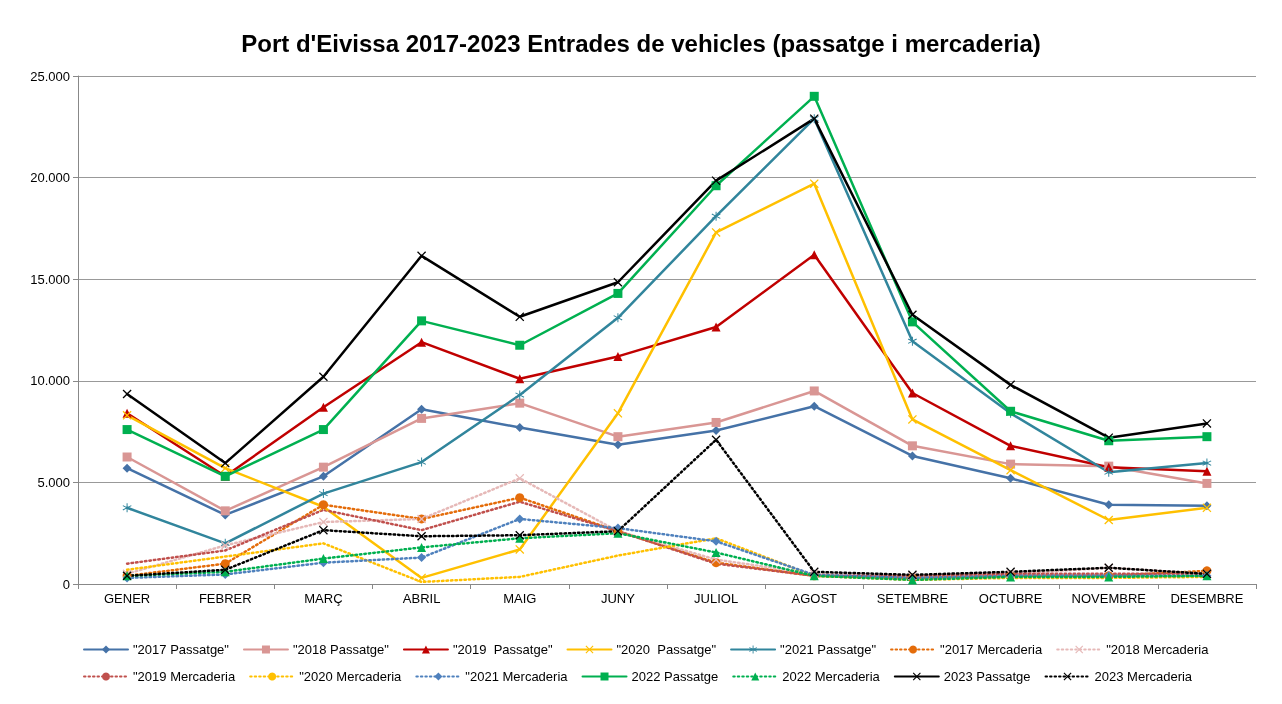 This screenshot has height=704, width=1282. I want to click on y-tick-label: 15.000, so click(50, 279).